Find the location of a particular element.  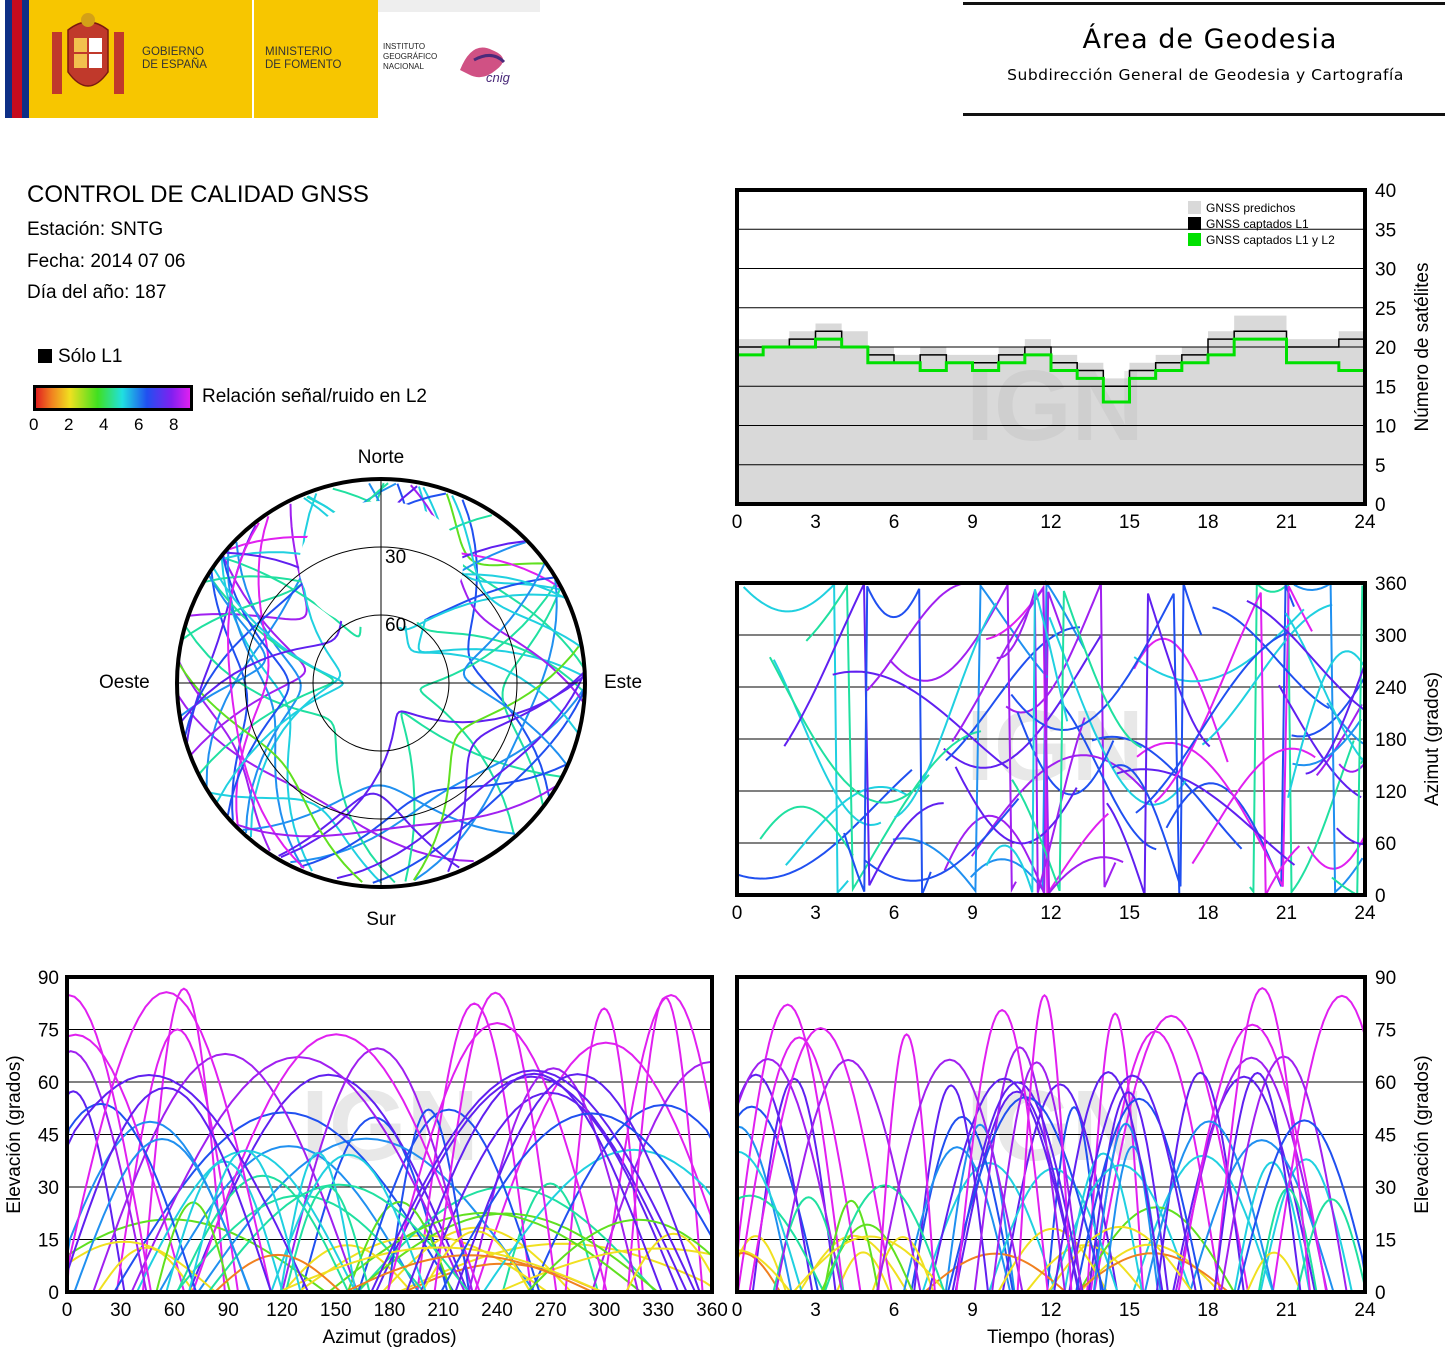

coat-of-arms-icon is located at coordinates (88, 53).